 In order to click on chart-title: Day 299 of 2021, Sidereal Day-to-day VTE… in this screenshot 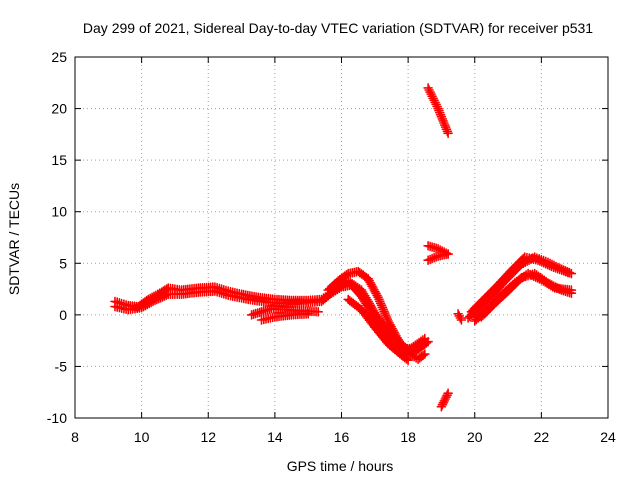, I will do `click(338, 28)`.